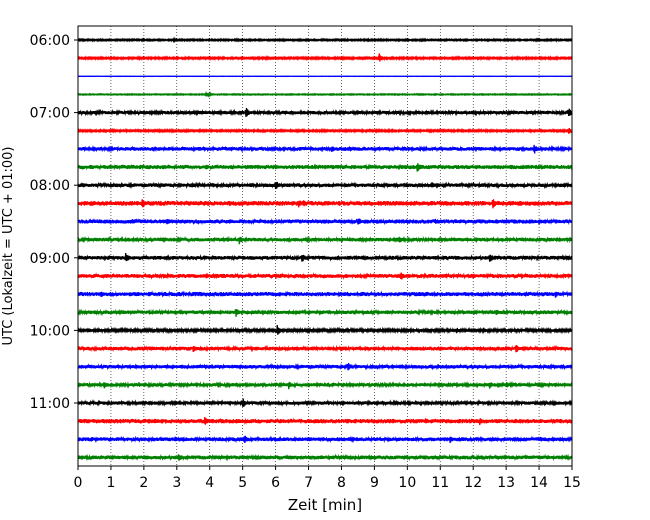  I want to click on x-tick-label: 12, so click(473, 483).